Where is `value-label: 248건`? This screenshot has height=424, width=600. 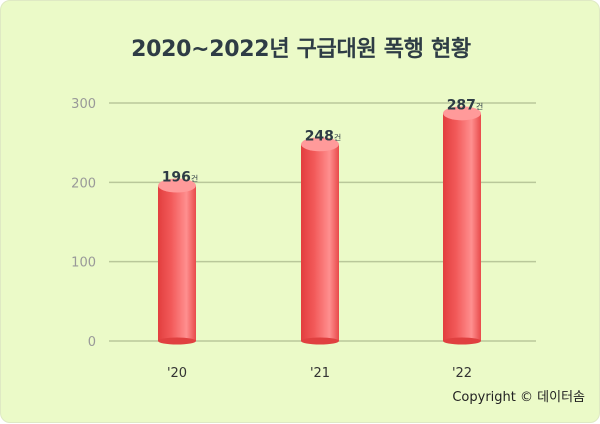 value-label: 248건 is located at coordinates (323, 136).